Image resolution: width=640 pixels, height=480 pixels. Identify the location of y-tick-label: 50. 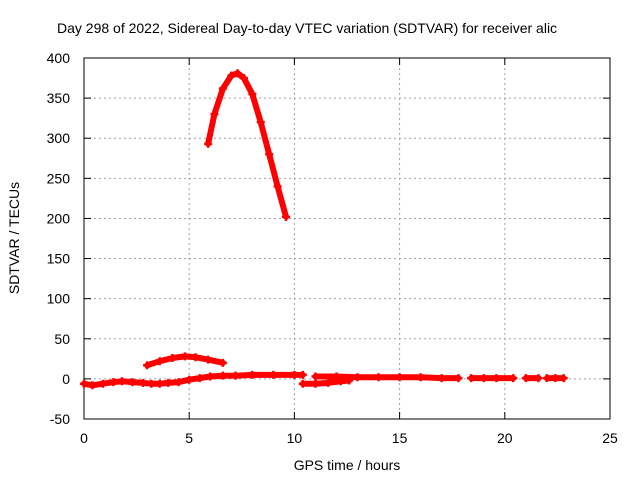
(62, 339).